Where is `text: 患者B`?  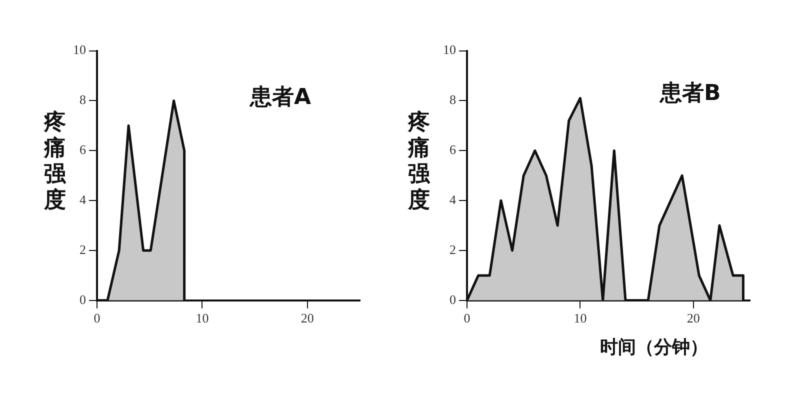 text: 患者B is located at coordinates (690, 94).